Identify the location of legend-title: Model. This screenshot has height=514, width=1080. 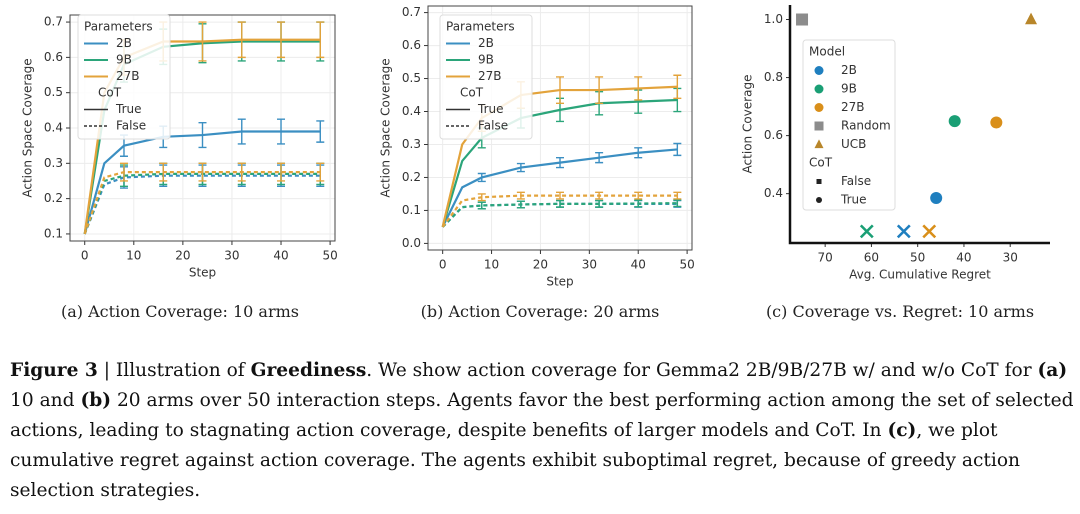
(827, 52).